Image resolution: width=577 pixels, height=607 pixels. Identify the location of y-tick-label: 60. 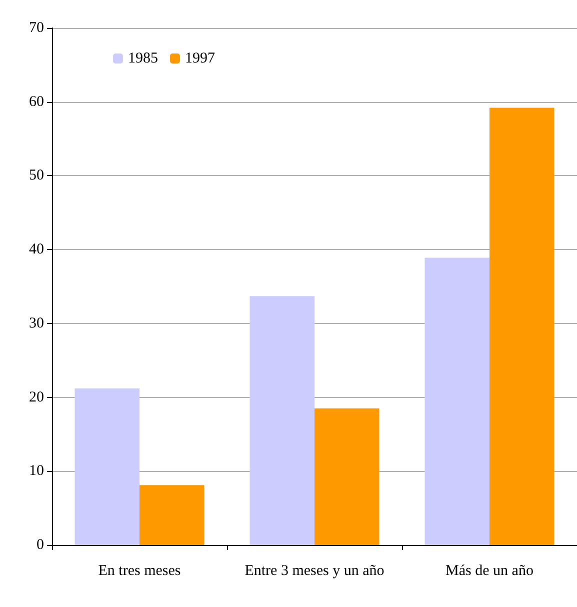
(36, 102).